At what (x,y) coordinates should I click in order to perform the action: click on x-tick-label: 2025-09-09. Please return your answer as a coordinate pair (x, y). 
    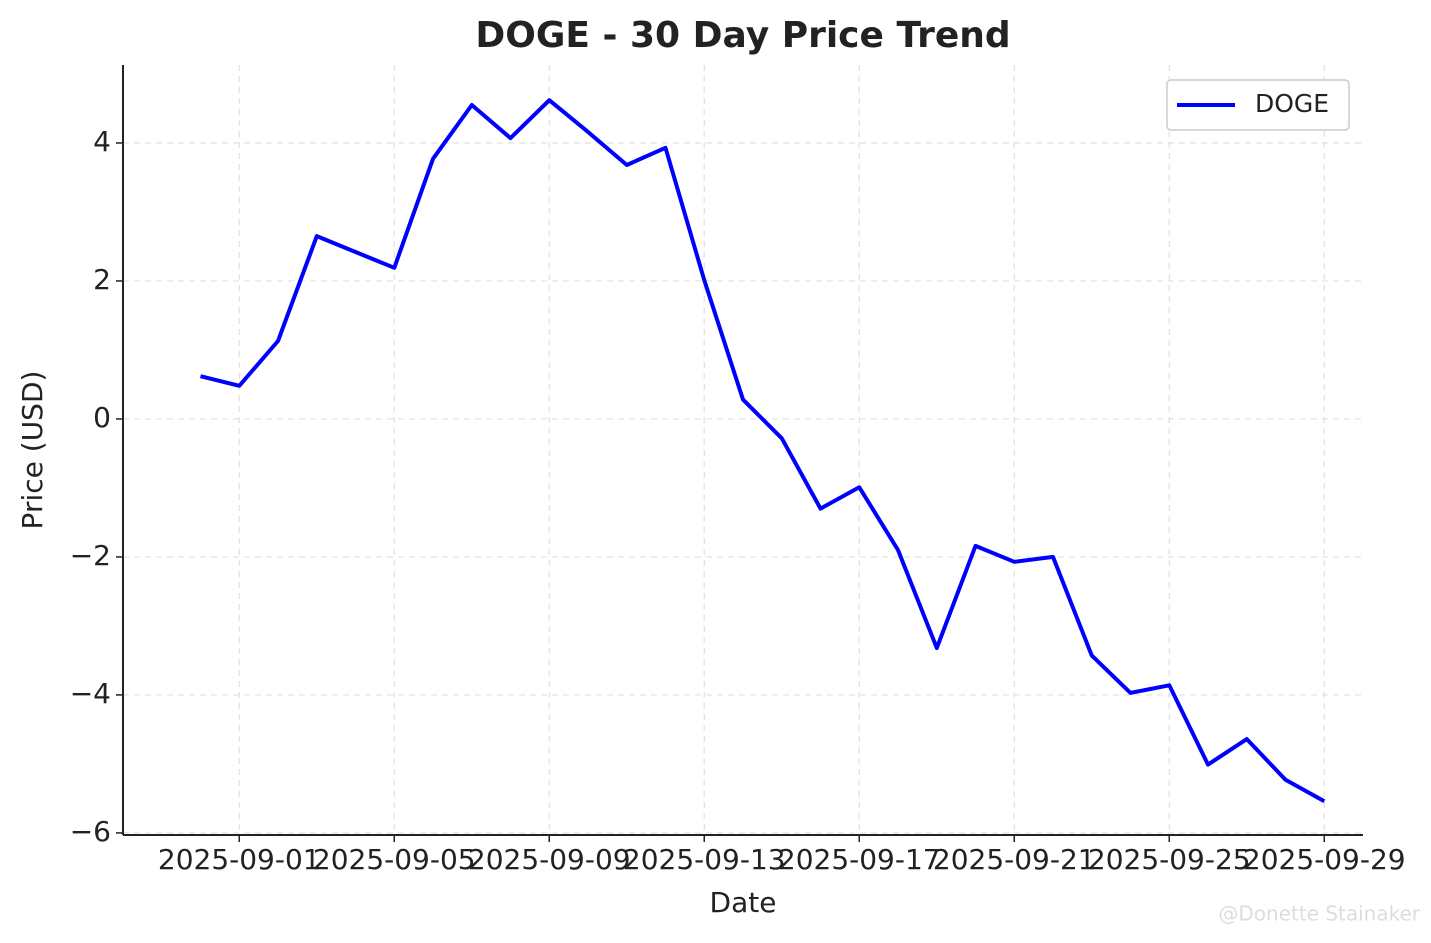
    Looking at the image, I should click on (549, 859).